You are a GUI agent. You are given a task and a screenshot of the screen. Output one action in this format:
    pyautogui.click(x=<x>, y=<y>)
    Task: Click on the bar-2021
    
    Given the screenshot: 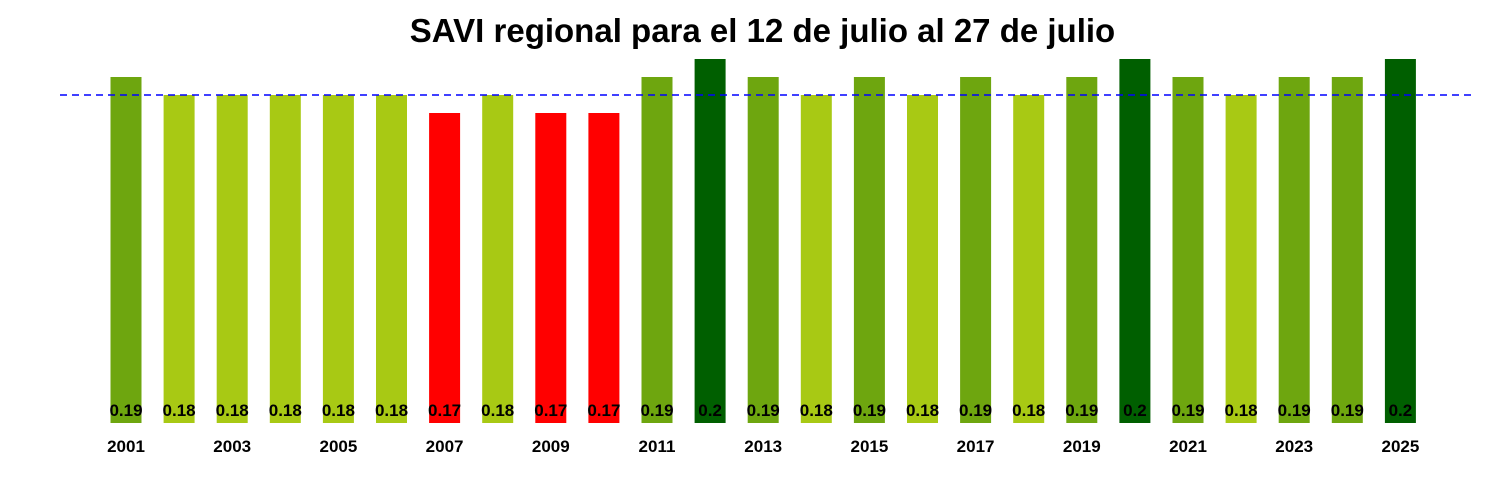 What is the action you would take?
    pyautogui.click(x=1188, y=250)
    